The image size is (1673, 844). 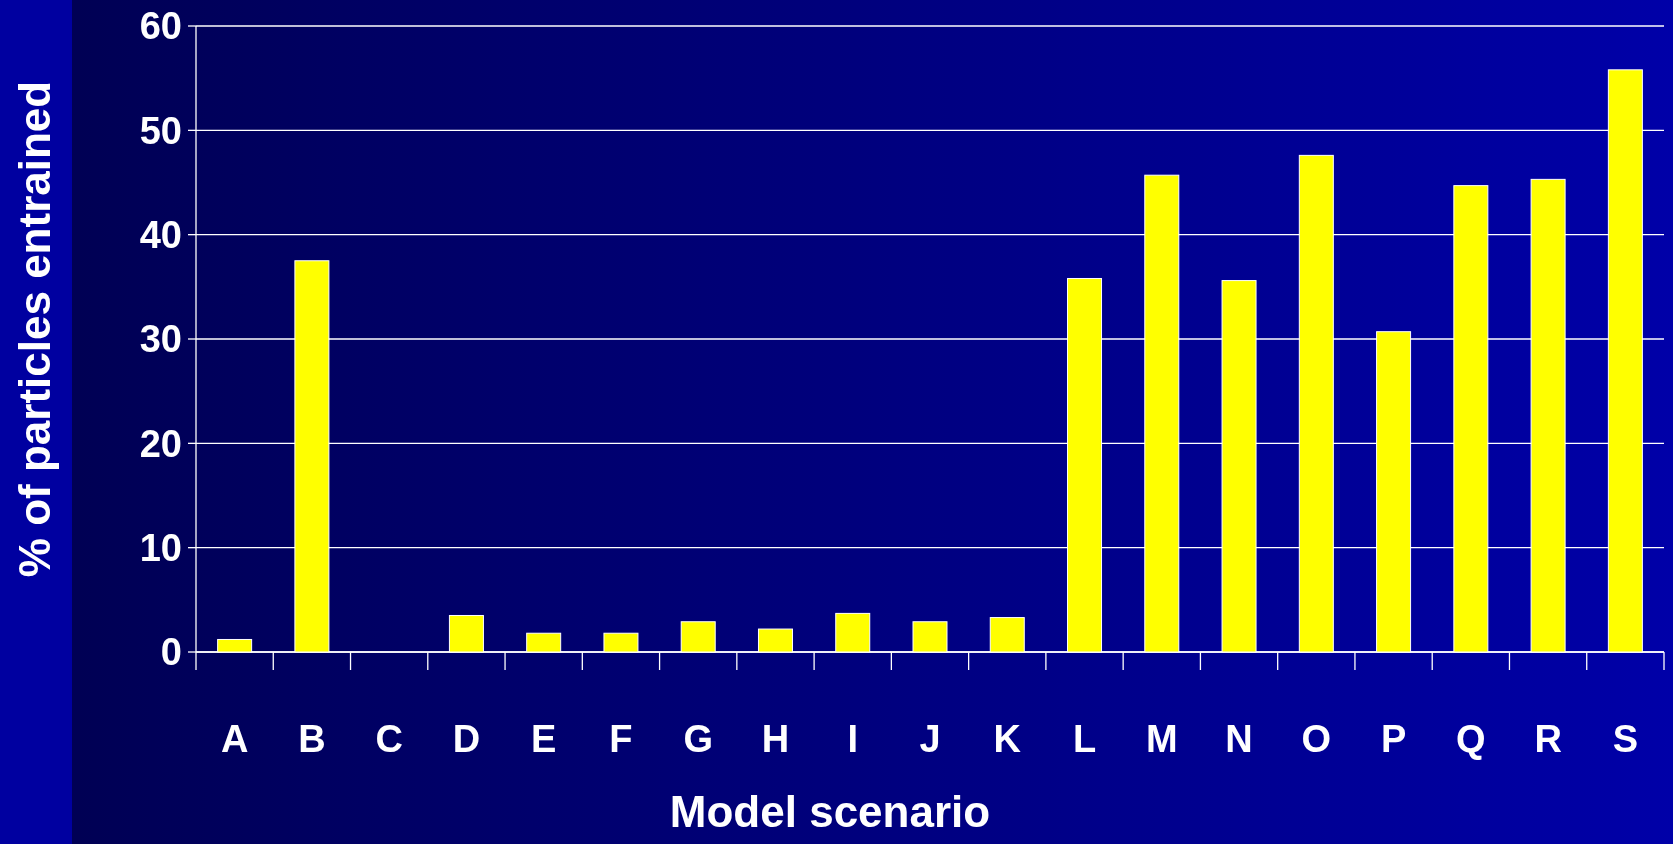 What do you see at coordinates (389, 739) in the screenshot?
I see `x-tick-label: C` at bounding box center [389, 739].